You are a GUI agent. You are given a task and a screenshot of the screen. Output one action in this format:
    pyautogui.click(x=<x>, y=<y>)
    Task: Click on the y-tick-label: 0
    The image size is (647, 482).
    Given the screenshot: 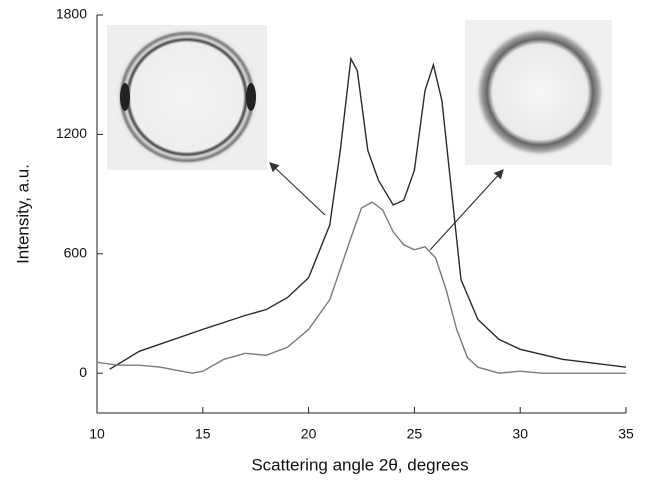 What is the action you would take?
    pyautogui.click(x=83, y=372)
    